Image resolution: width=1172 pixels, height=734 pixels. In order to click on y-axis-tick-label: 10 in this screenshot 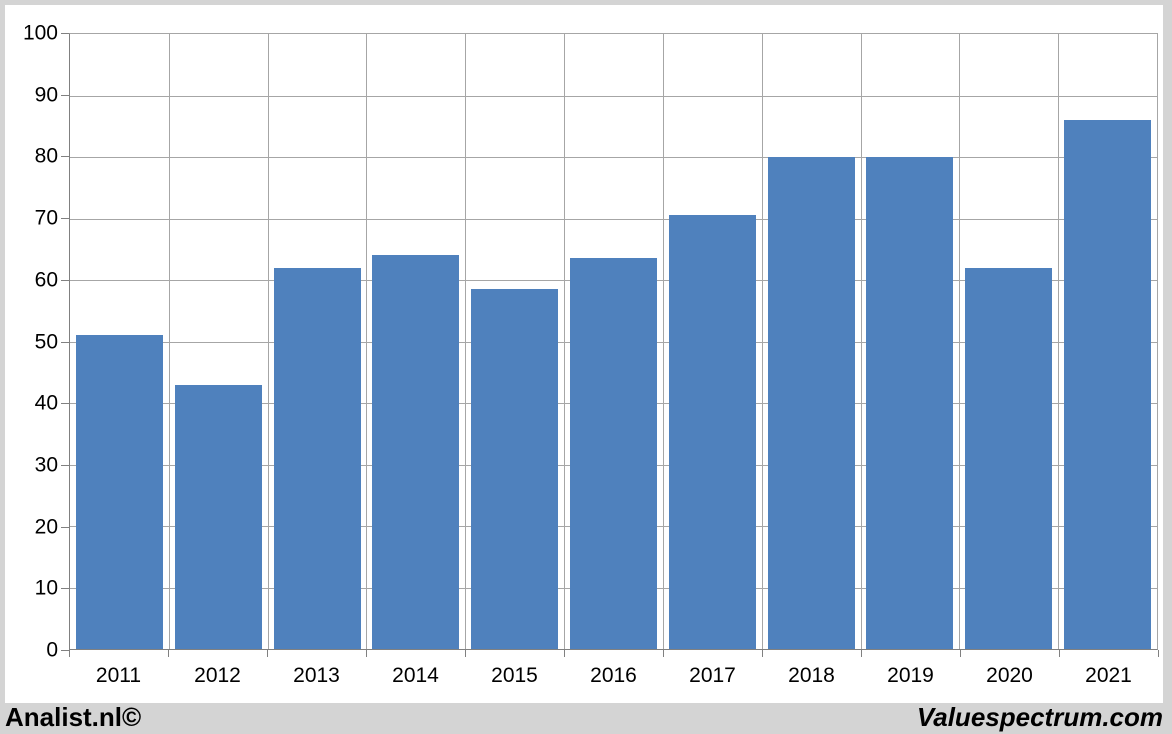, I will do `click(46, 588)`.